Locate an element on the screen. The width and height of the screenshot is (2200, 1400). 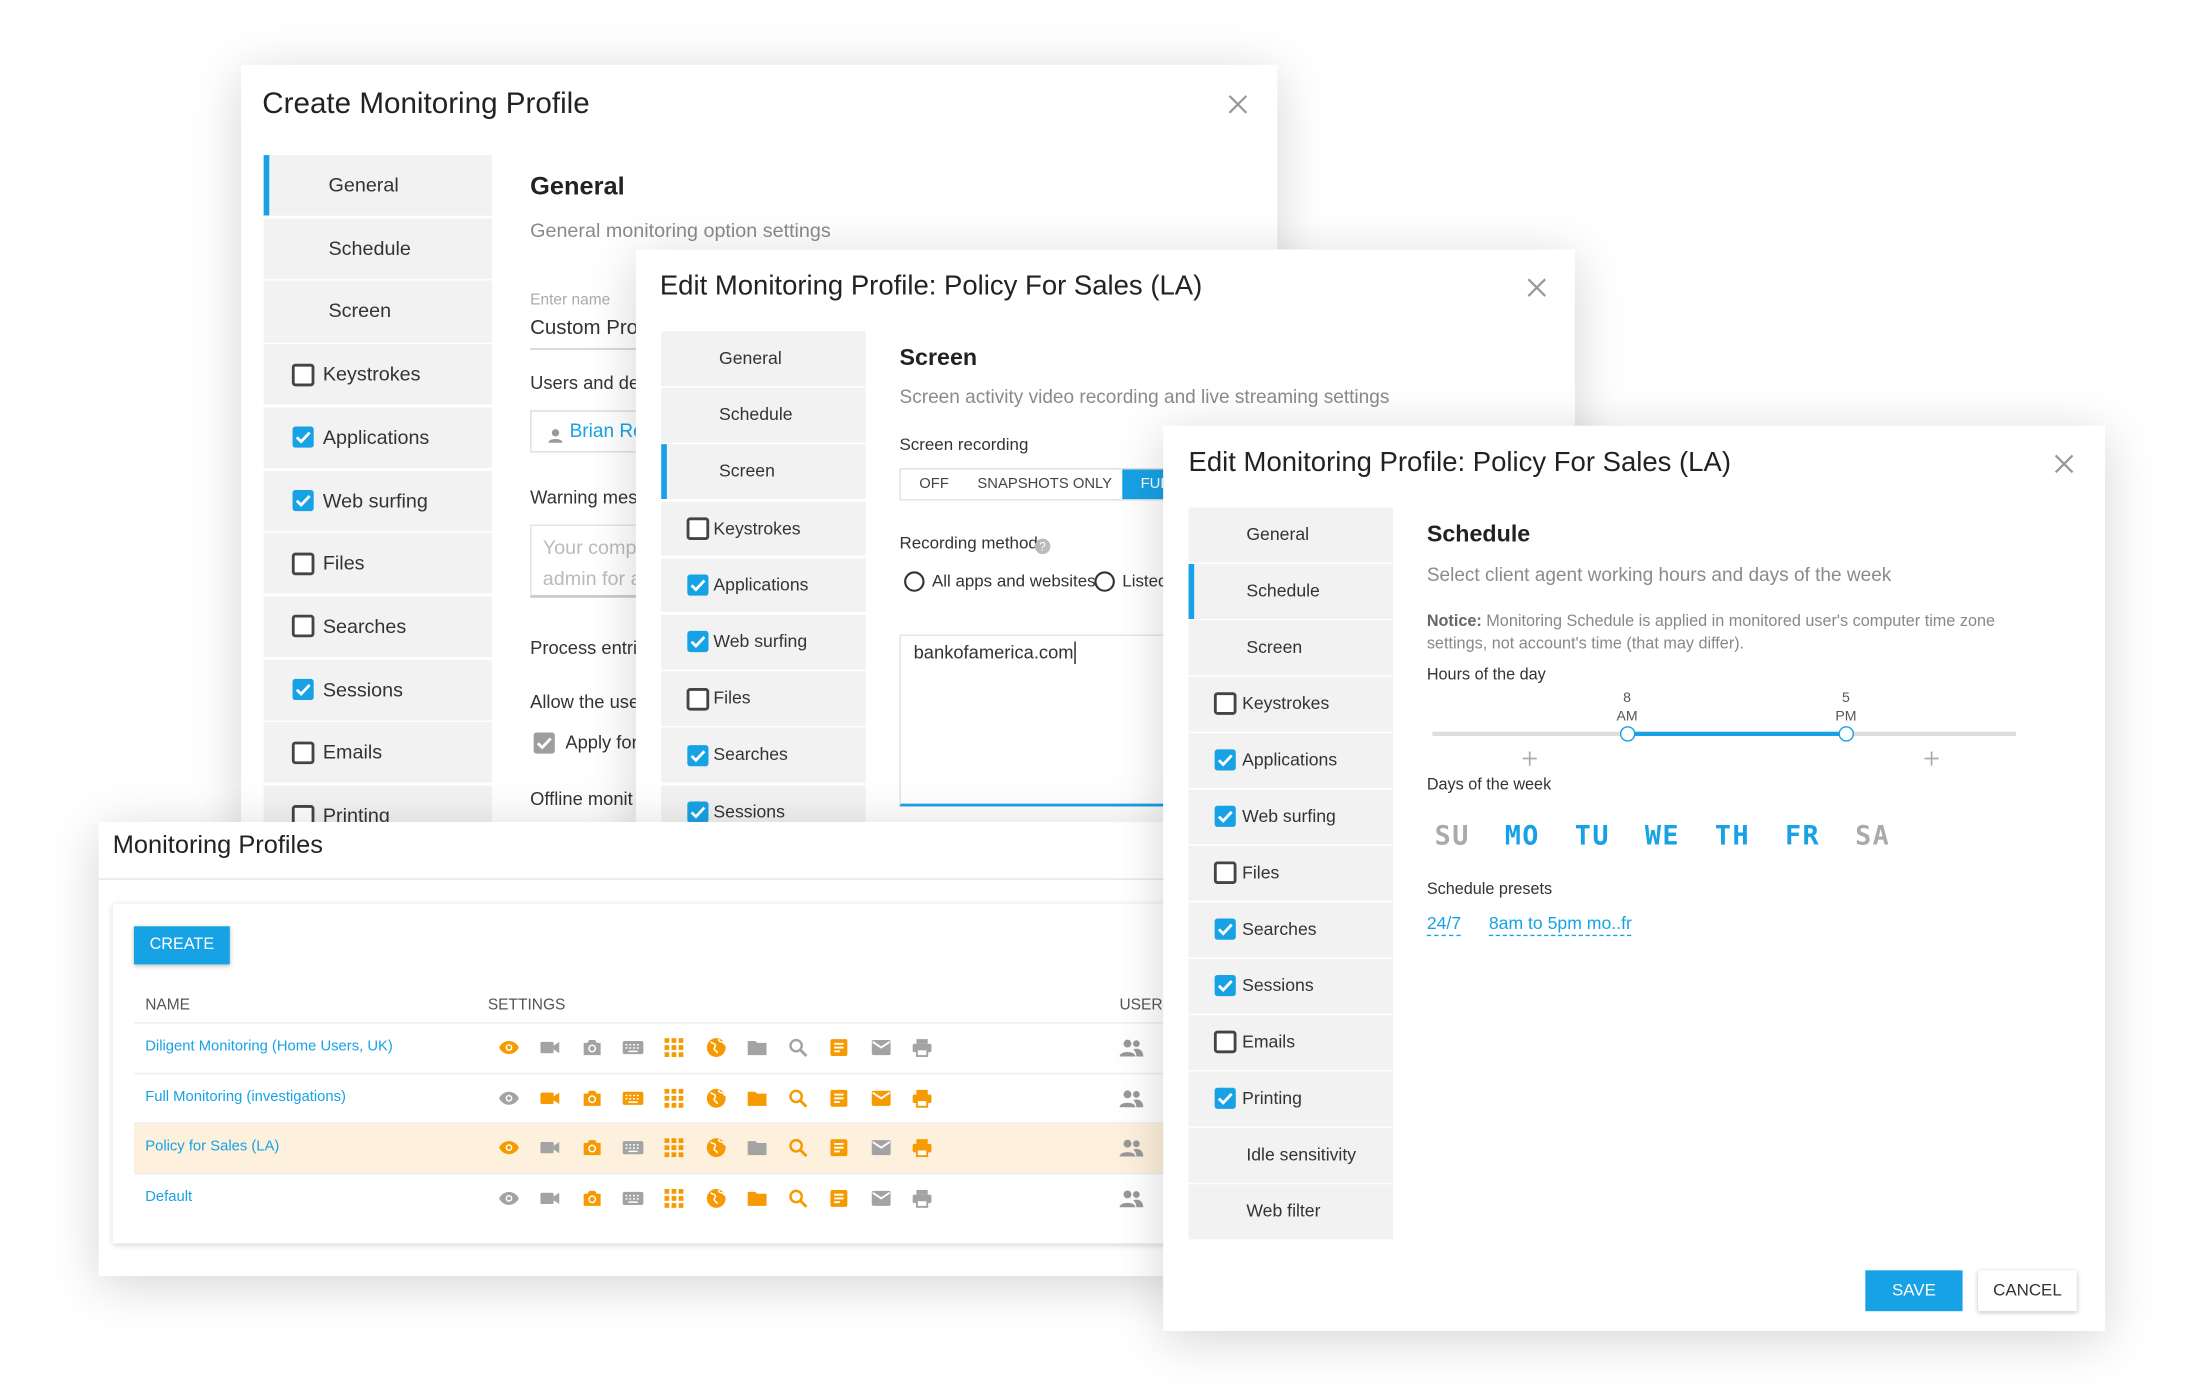
segment-option: OFF is located at coordinates (934, 484).